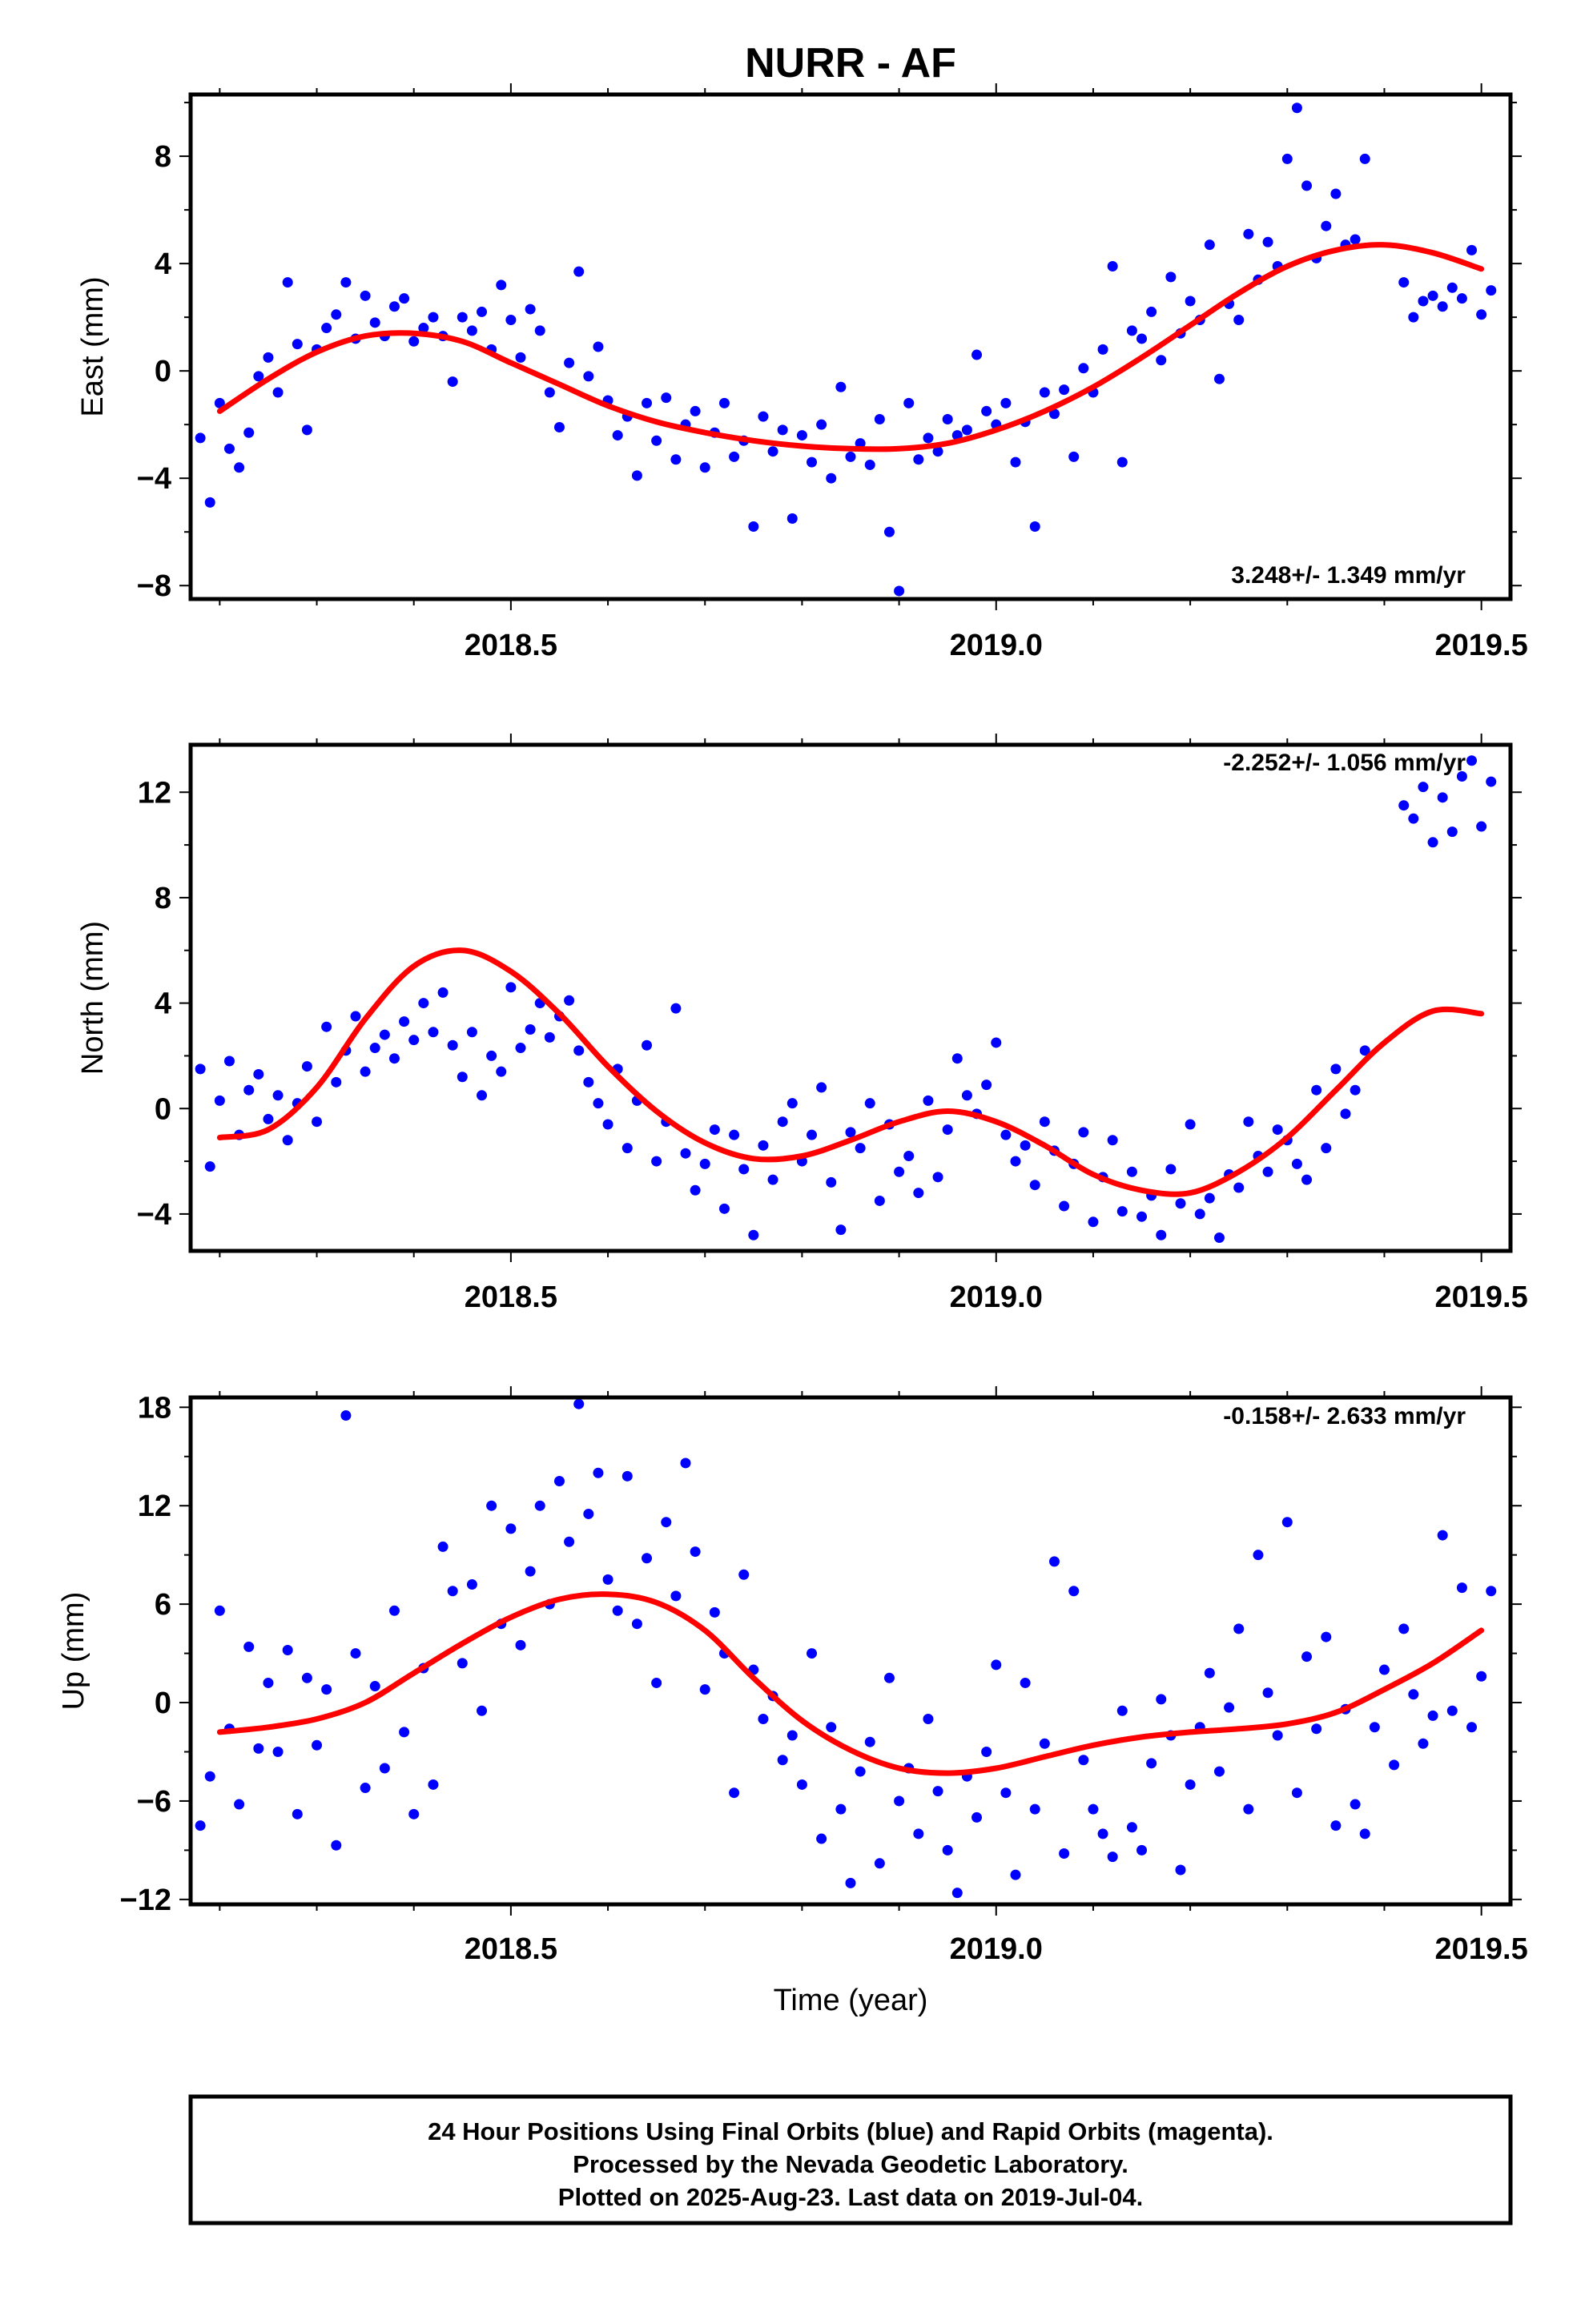 The height and width of the screenshot is (2324, 1589). What do you see at coordinates (850, 1072) in the screenshot?
I see `fit-curve` at bounding box center [850, 1072].